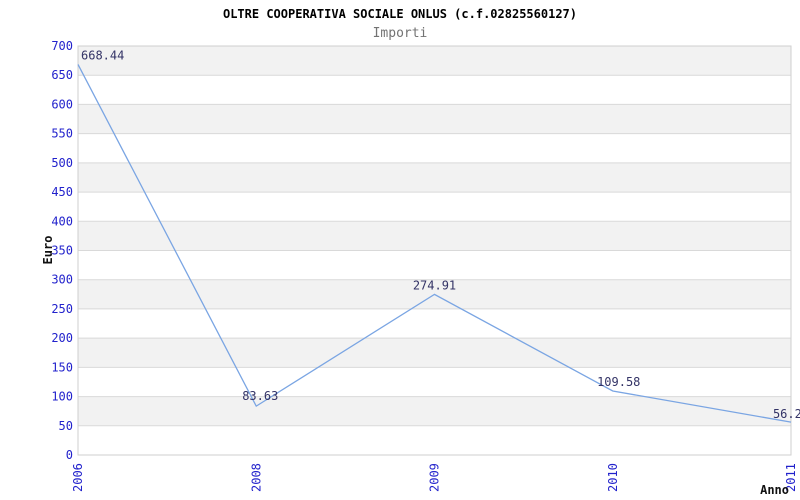 The width and height of the screenshot is (800, 500). Describe the element at coordinates (48, 250) in the screenshot. I see `y-axis-title: Euro` at that location.